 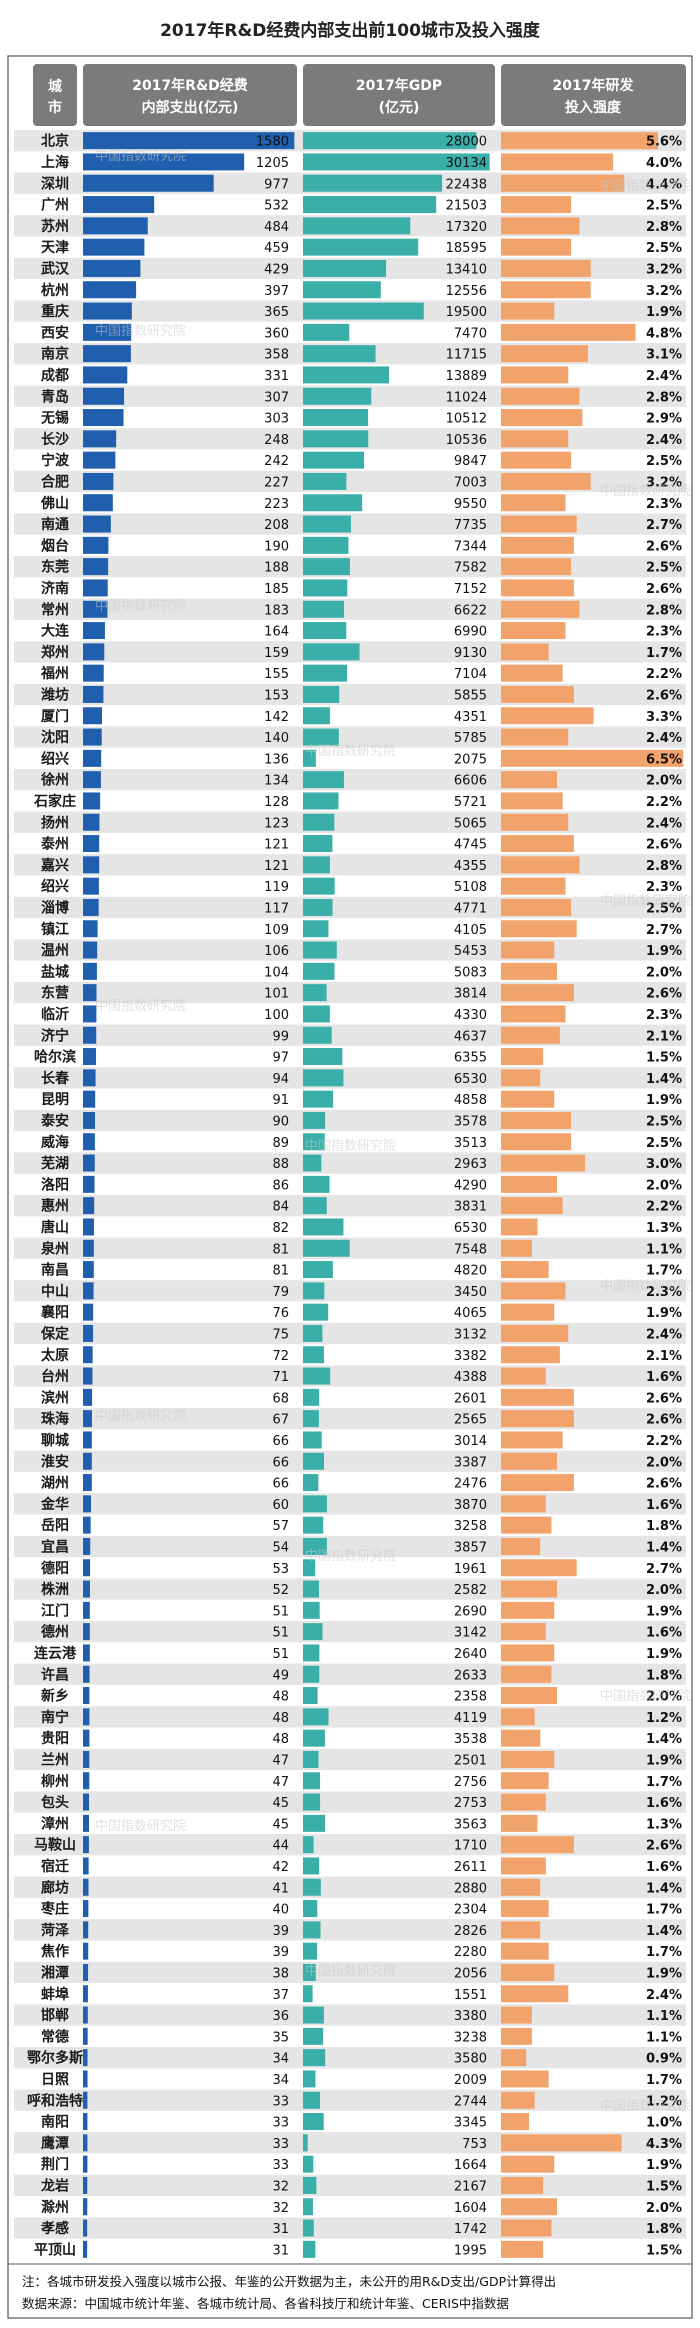 I want to click on city-label: 合肥, so click(x=55, y=481).